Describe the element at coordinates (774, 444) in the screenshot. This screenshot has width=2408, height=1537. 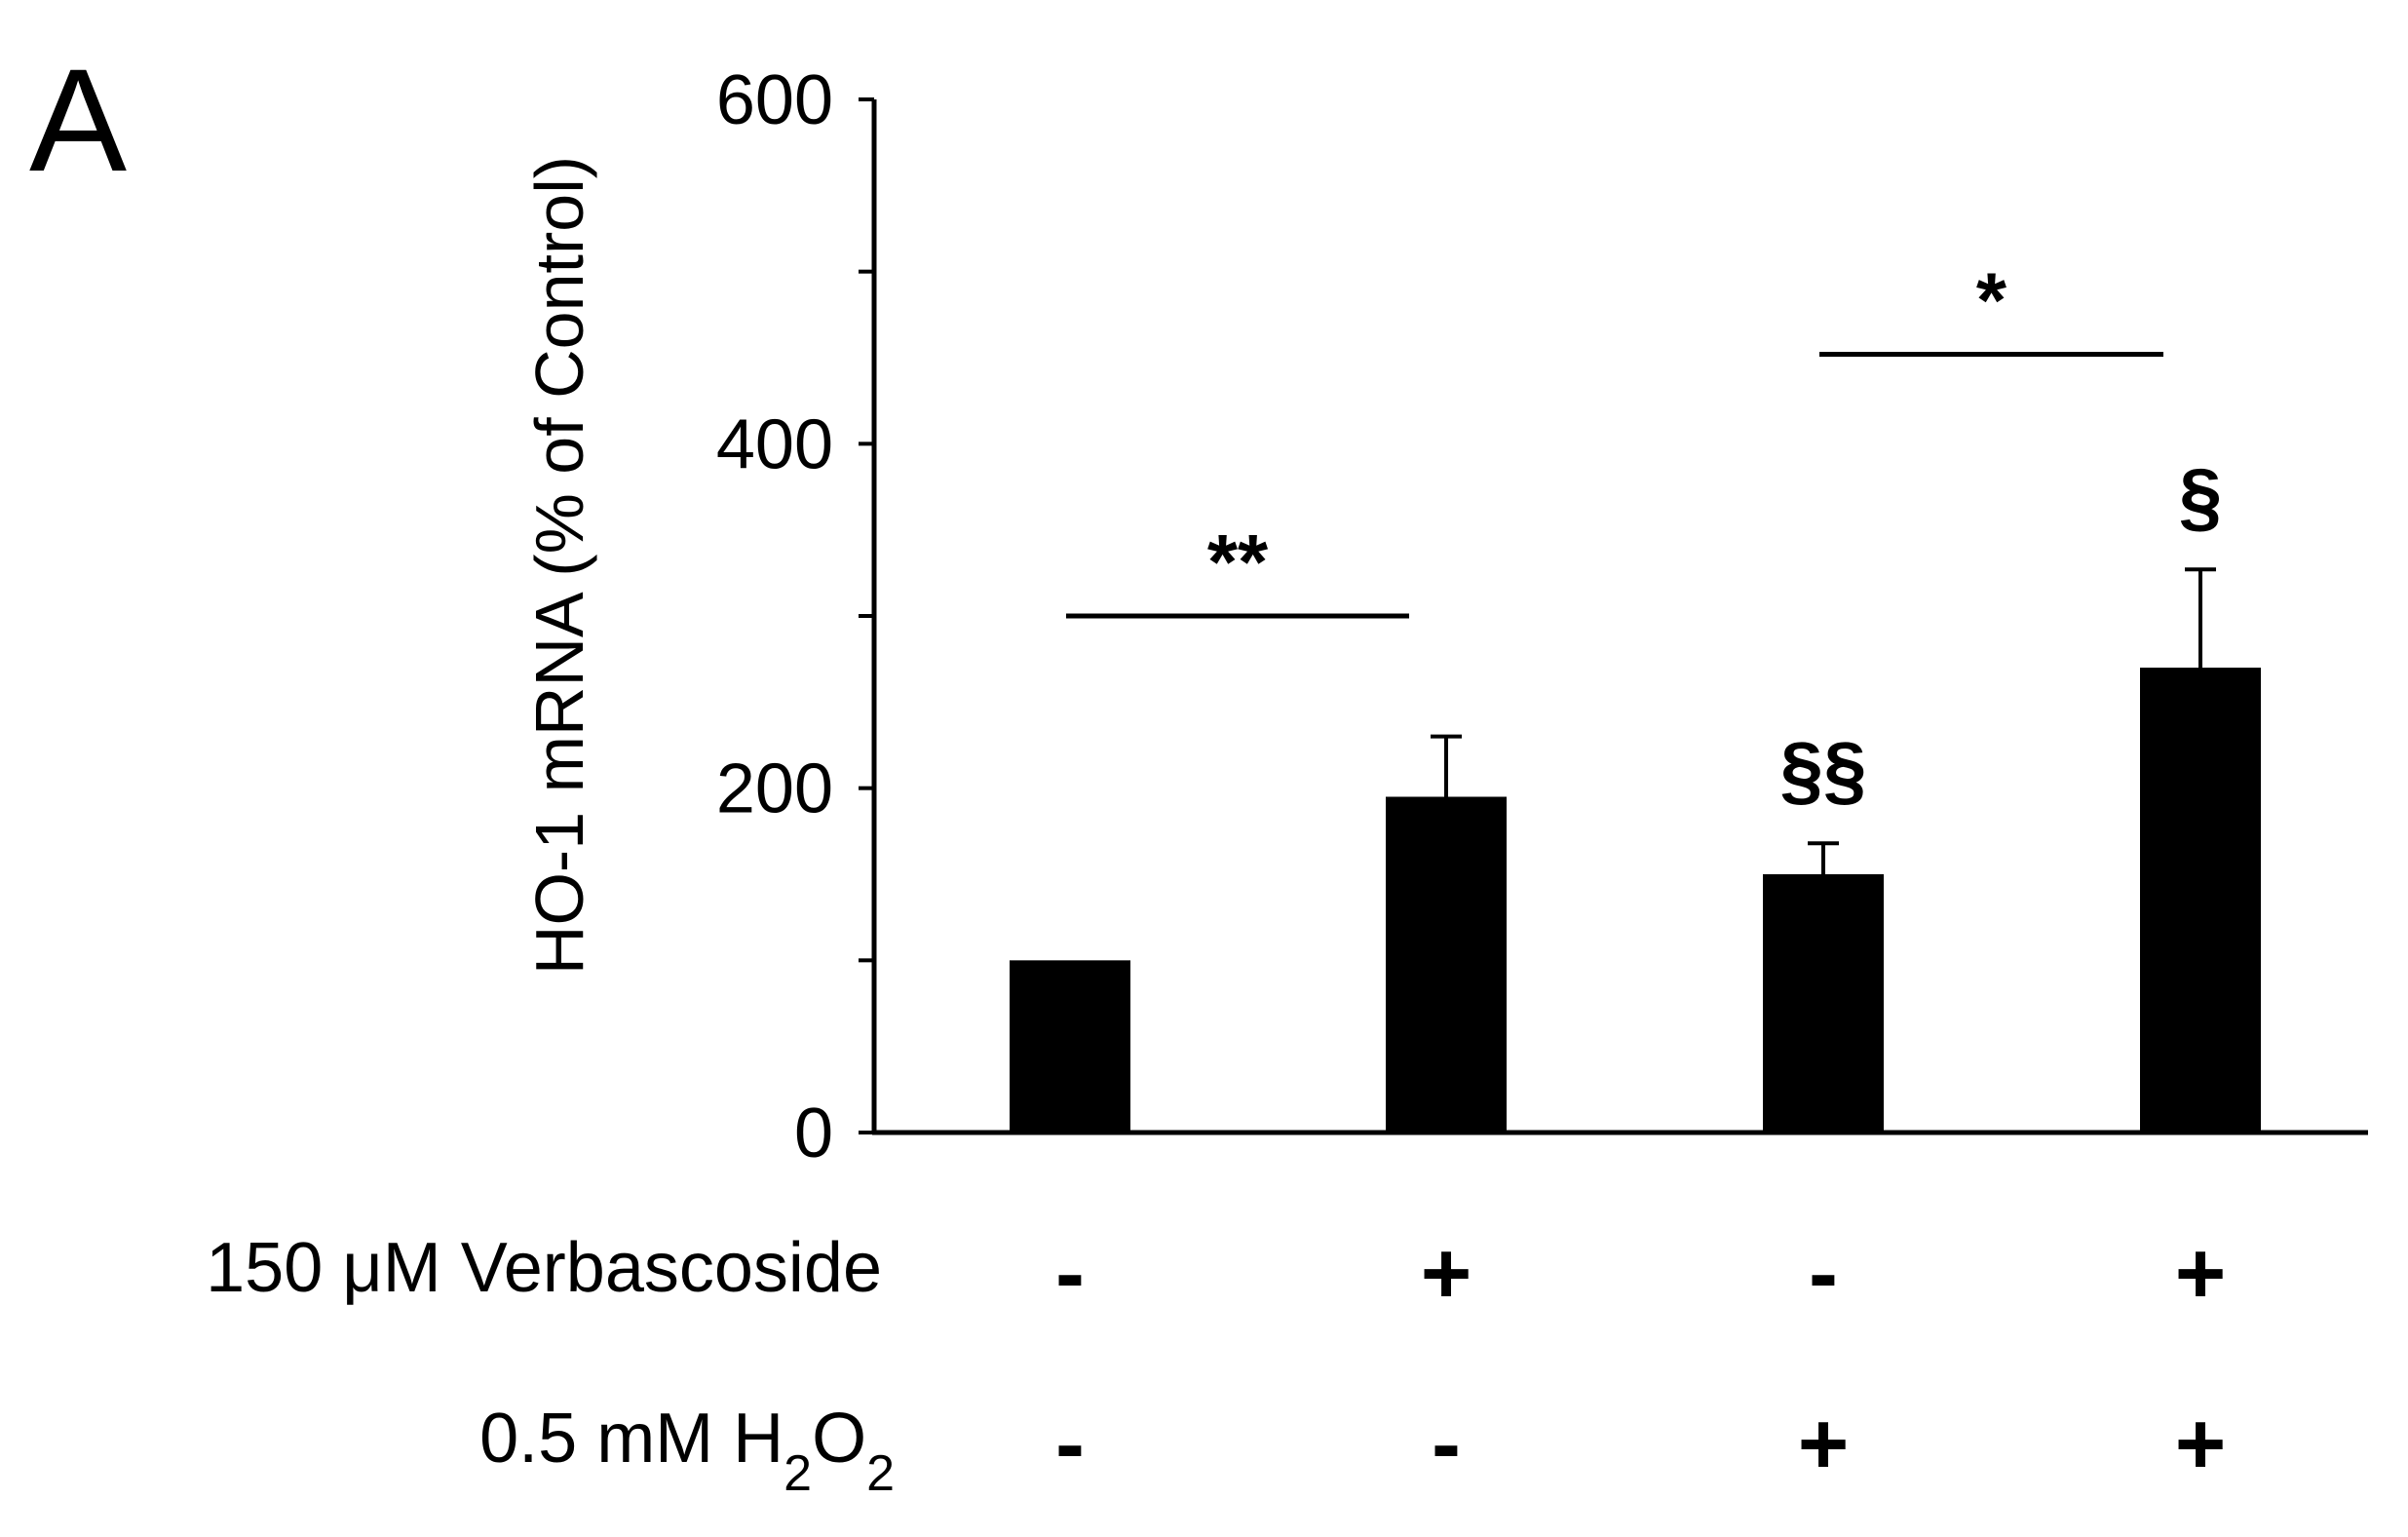
I see `y-tick-label: 400` at that location.